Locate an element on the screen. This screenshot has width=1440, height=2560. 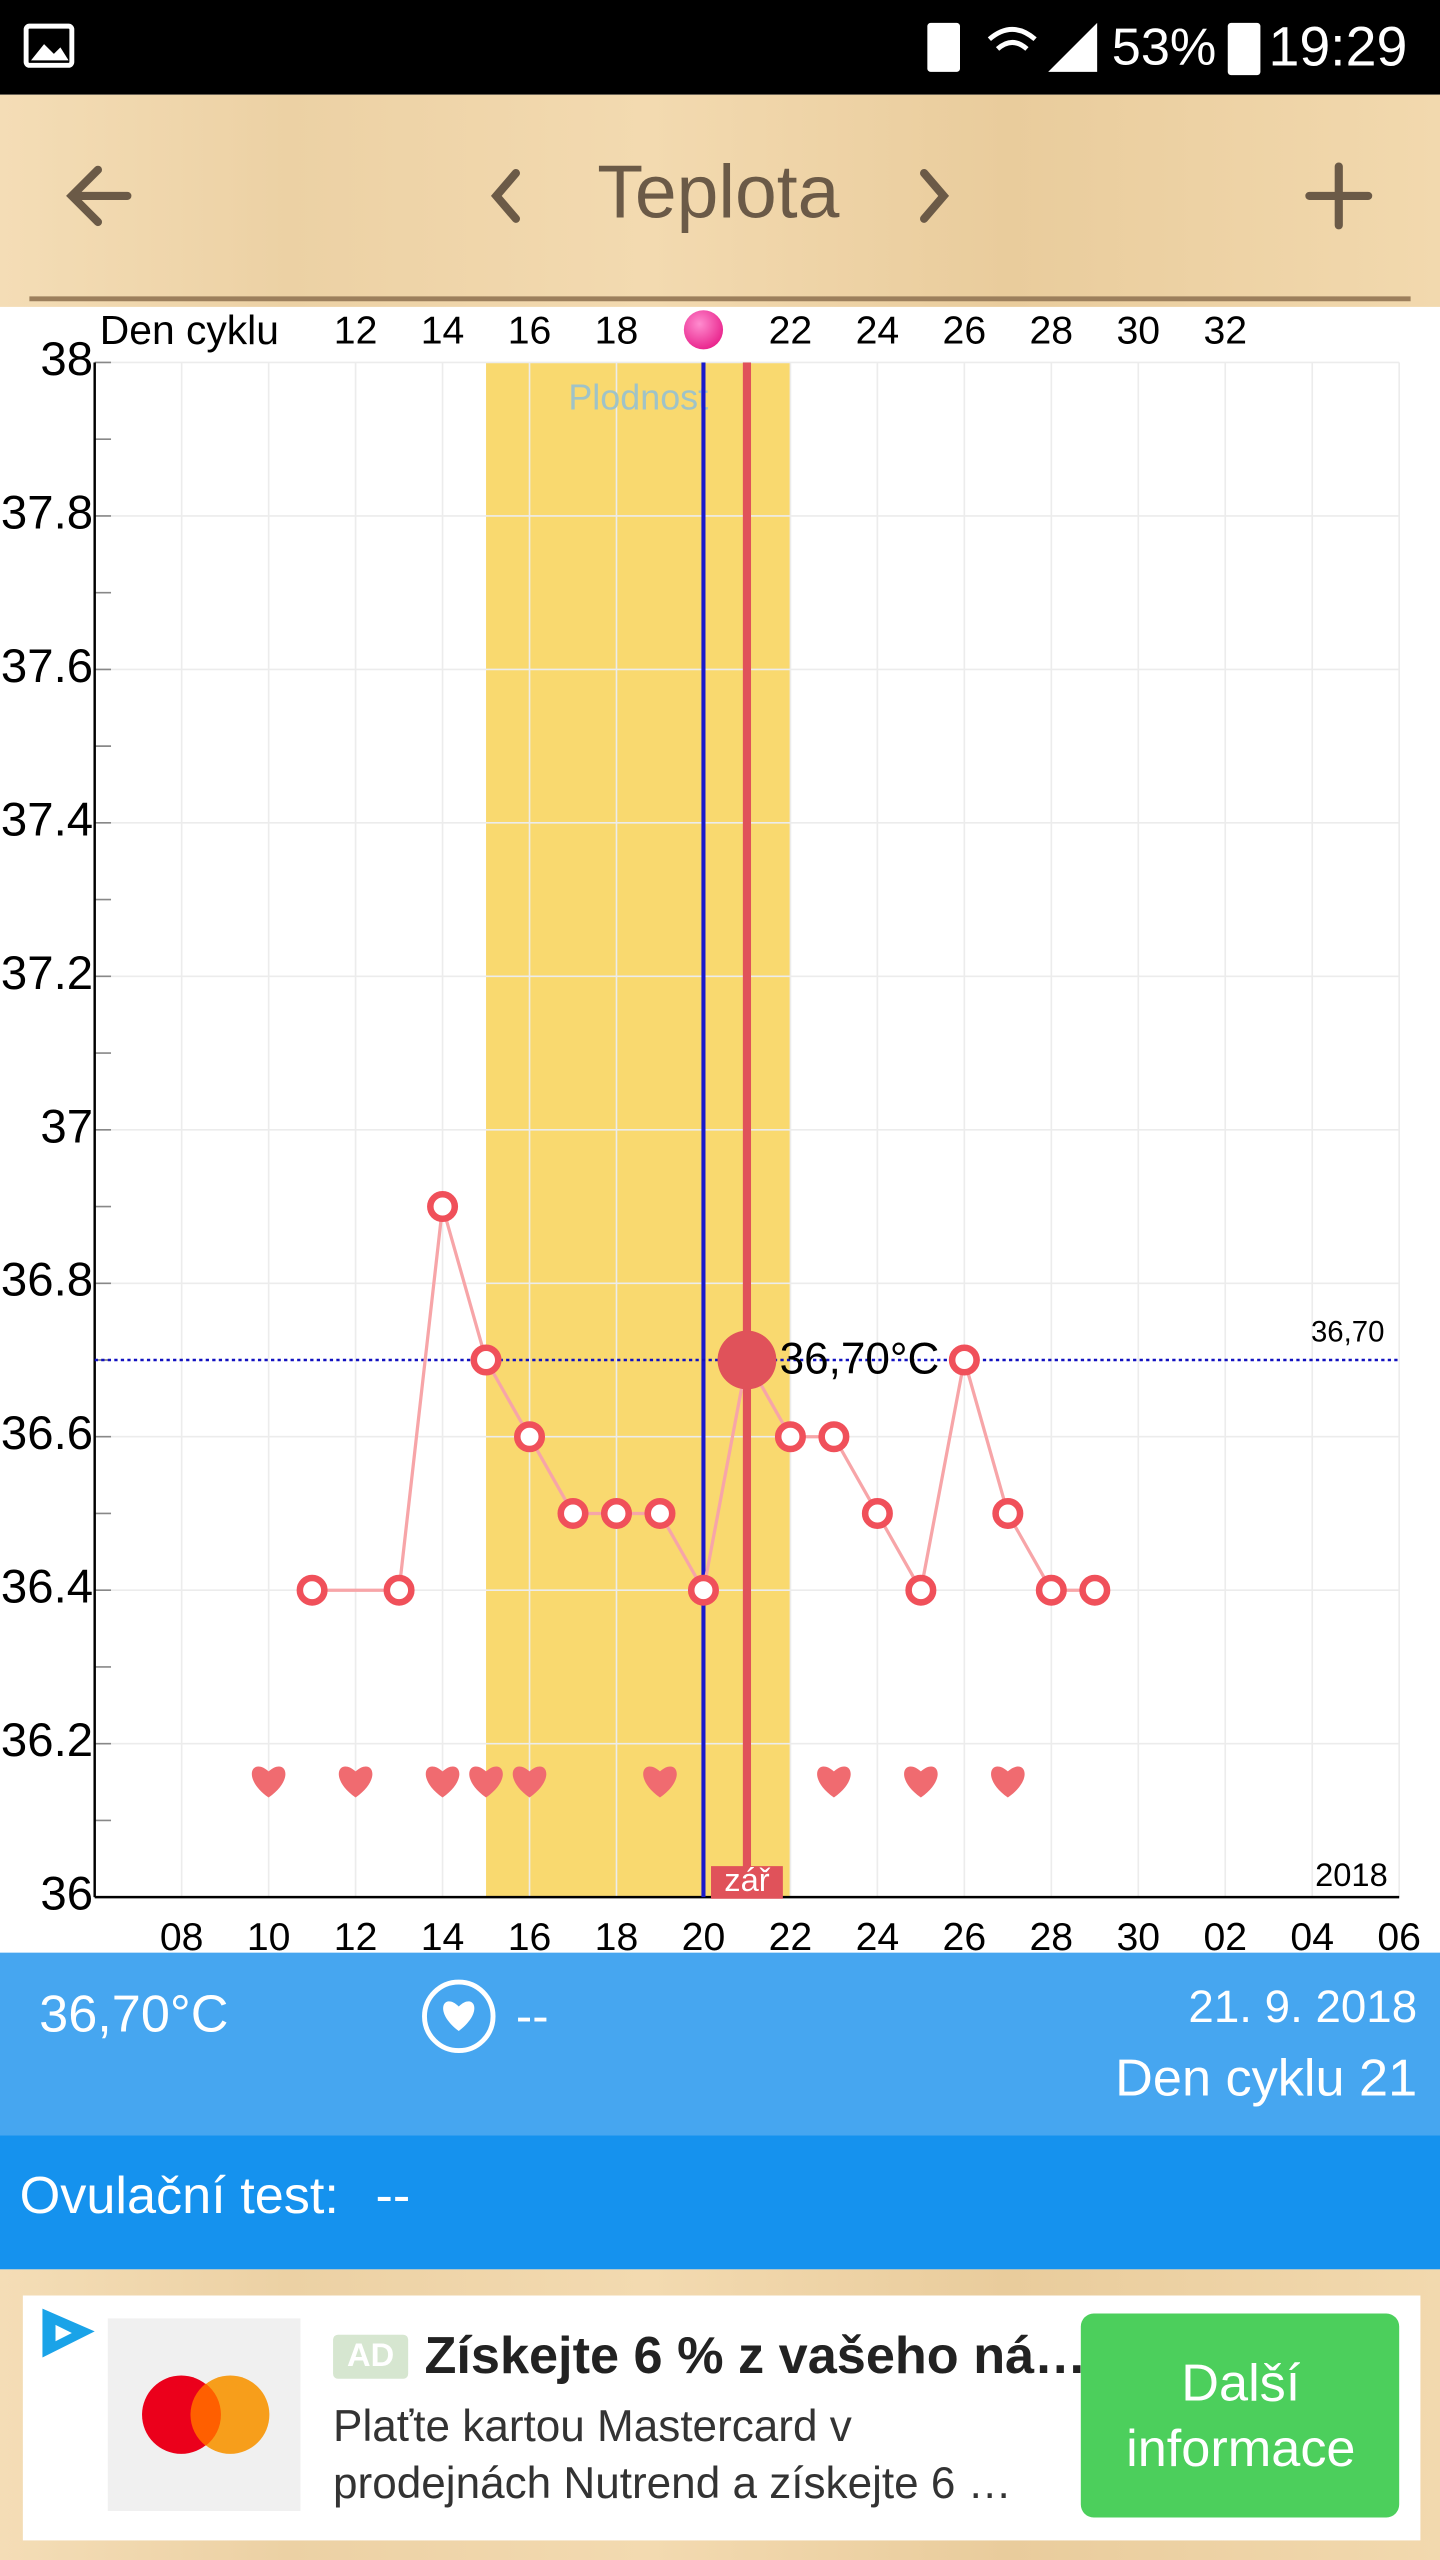
gallery-icon-shape is located at coordinates (50, 52).